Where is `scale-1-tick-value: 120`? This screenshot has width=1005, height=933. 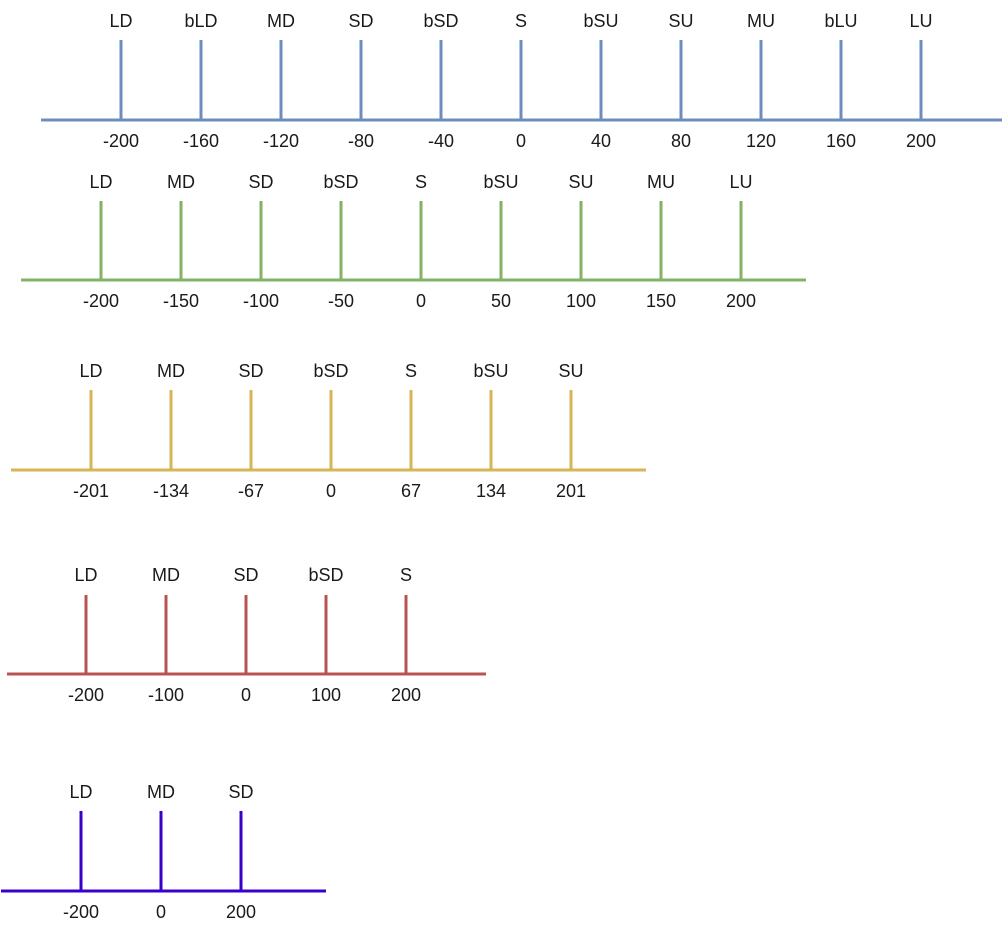 scale-1-tick-value: 120 is located at coordinates (761, 141).